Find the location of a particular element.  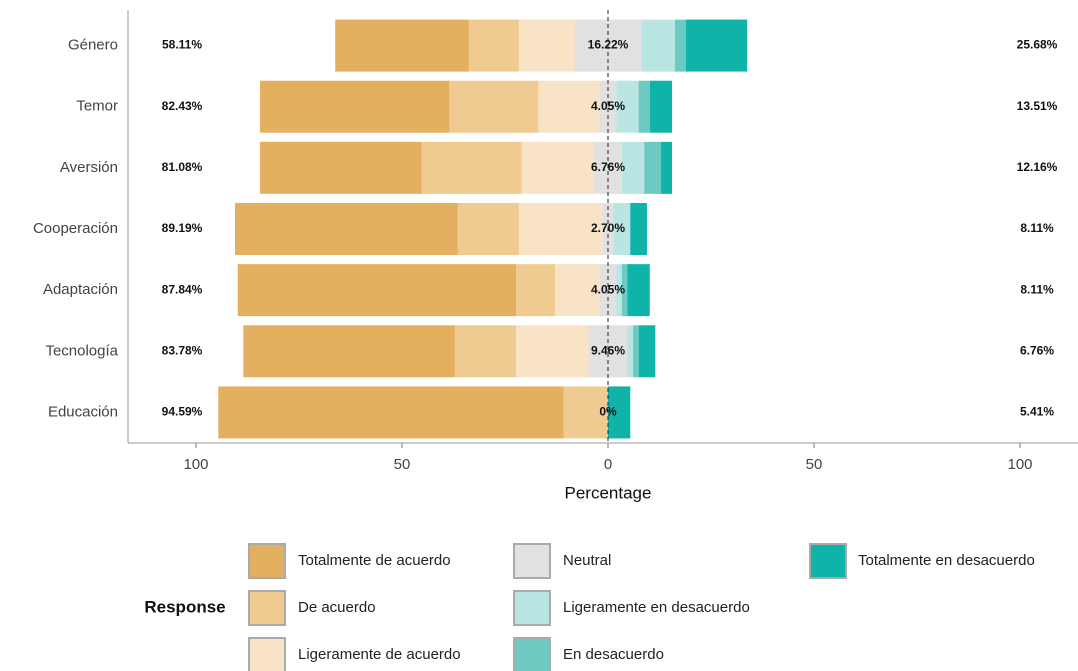

right-label: 6.76% is located at coordinates (1037, 350).